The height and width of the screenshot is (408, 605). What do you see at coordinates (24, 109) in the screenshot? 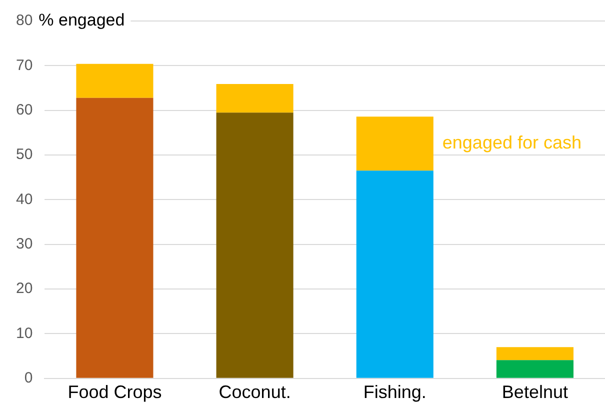
I see `y-tick-label: 60` at bounding box center [24, 109].